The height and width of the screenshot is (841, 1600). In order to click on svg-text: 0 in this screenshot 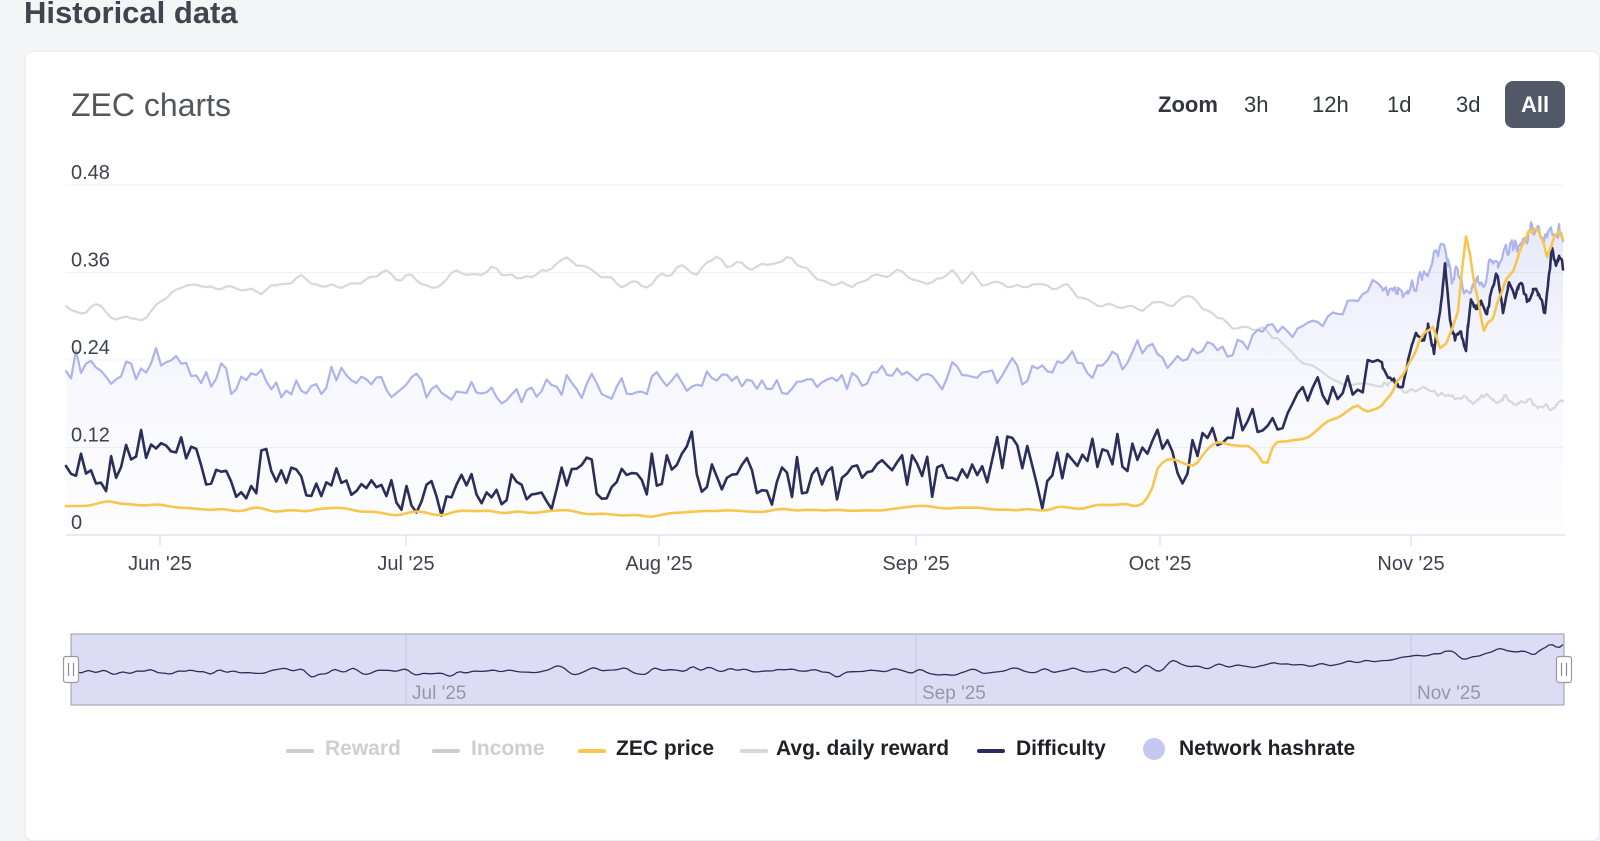, I will do `click(76, 523)`.